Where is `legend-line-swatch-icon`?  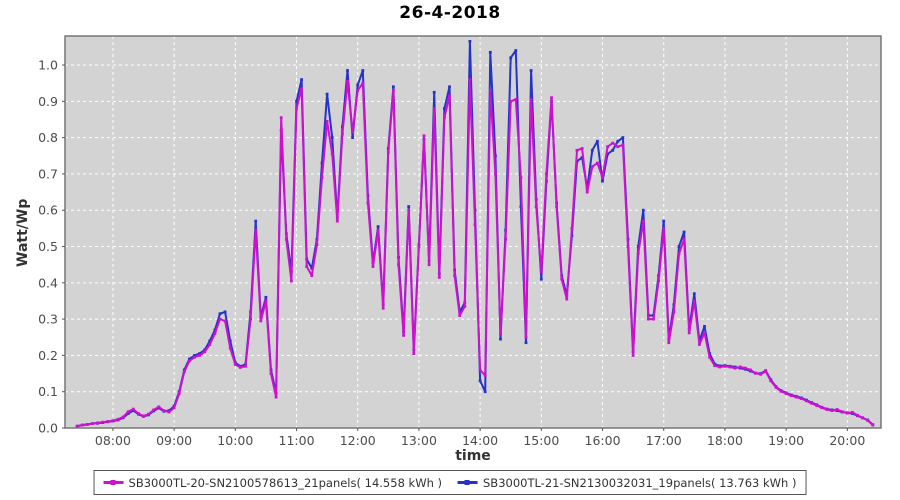
legend-line-swatch-icon is located at coordinates (468, 482).